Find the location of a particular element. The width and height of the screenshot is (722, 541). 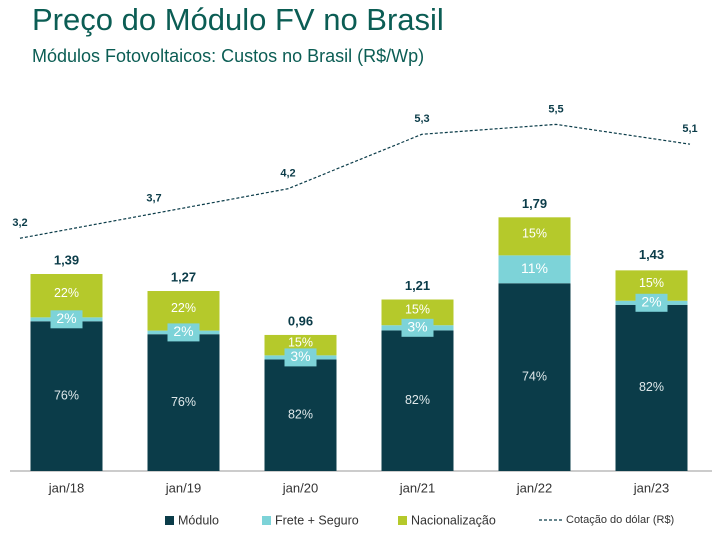

segment-label: 11% is located at coordinates (534, 268).